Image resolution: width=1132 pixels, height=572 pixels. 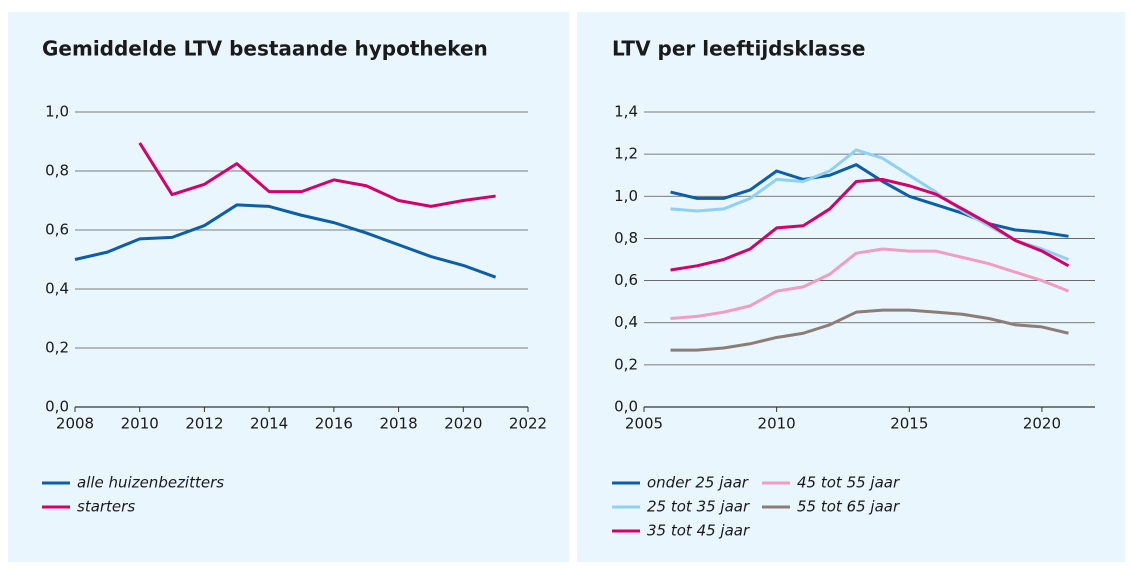 I want to click on x-tick-label: 2005, so click(x=644, y=424).